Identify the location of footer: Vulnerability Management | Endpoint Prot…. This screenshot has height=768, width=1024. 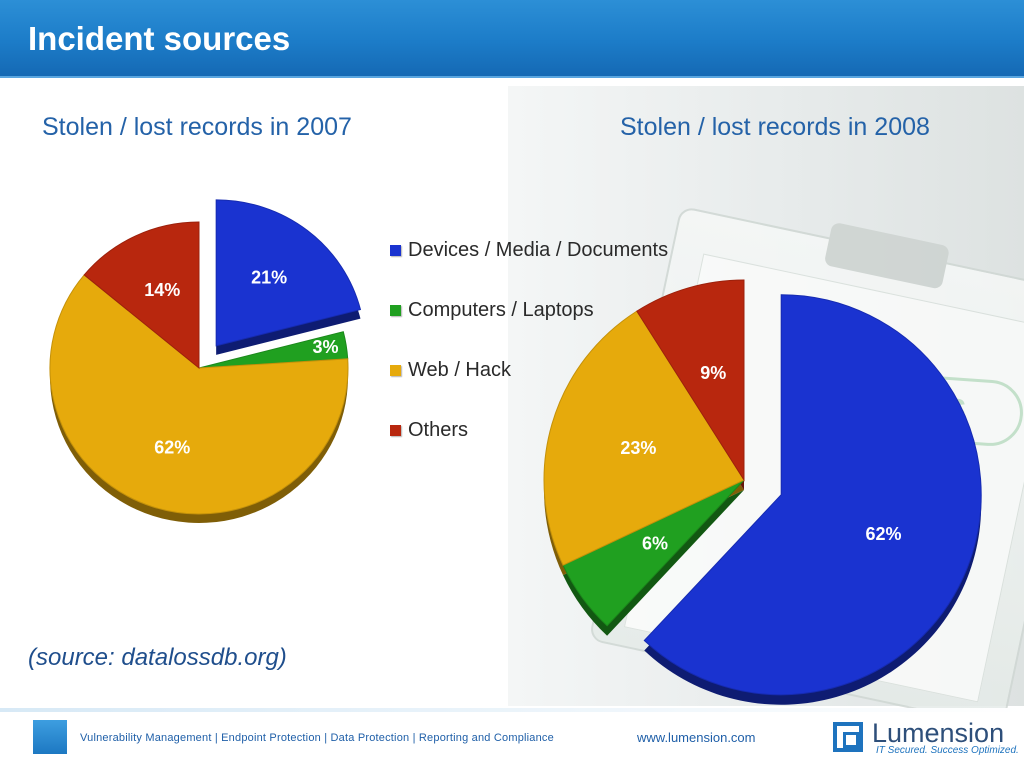
(512, 738).